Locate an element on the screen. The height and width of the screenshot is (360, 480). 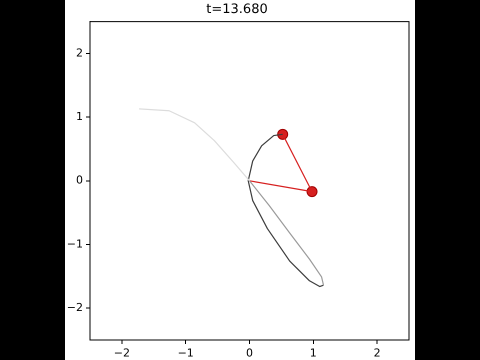
y-tick-label: 2 is located at coordinates (79, 53).